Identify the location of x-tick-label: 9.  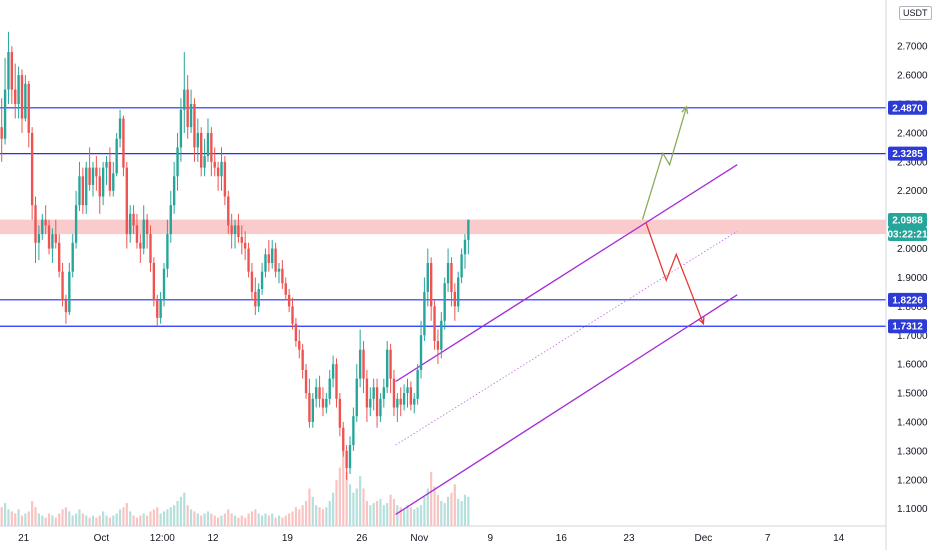
(491, 538).